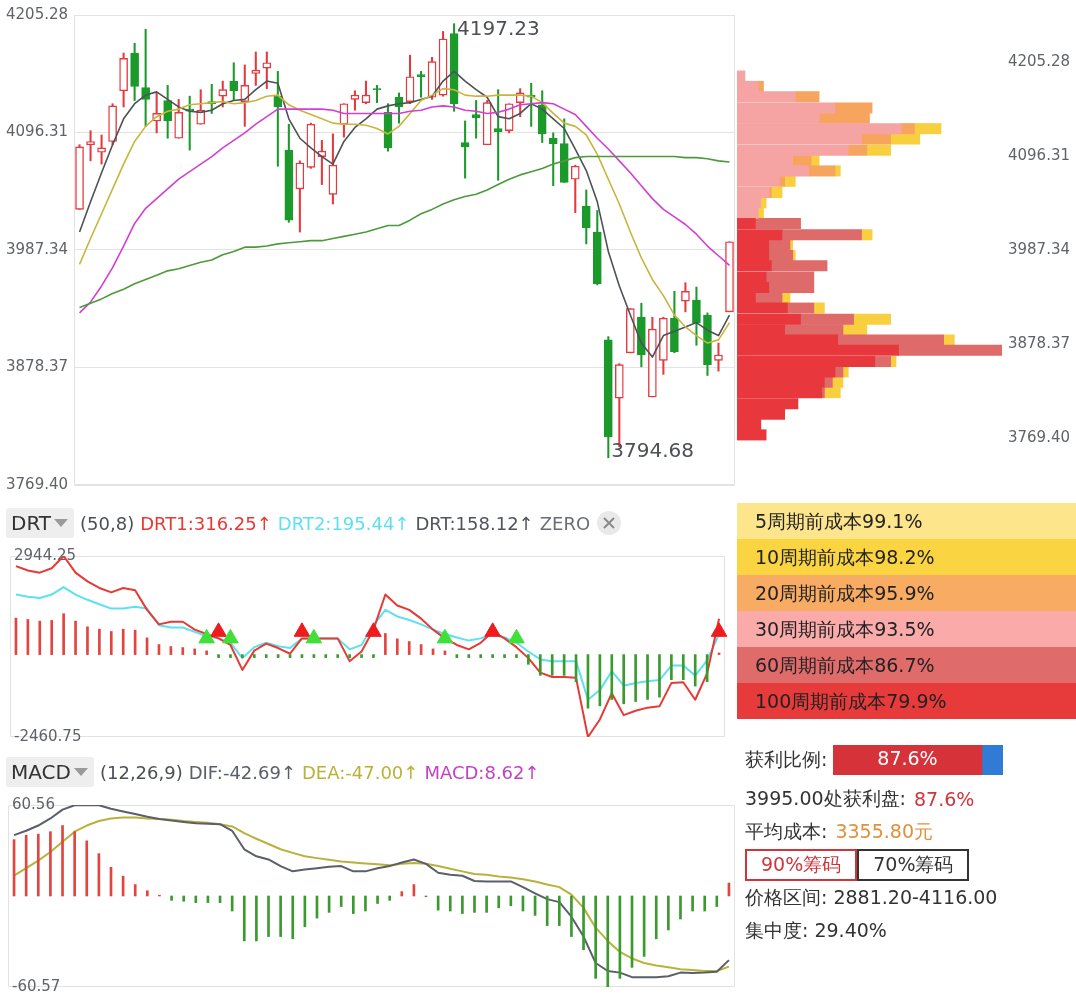  What do you see at coordinates (908, 757) in the screenshot?
I see `data-label: 87.6%` at bounding box center [908, 757].